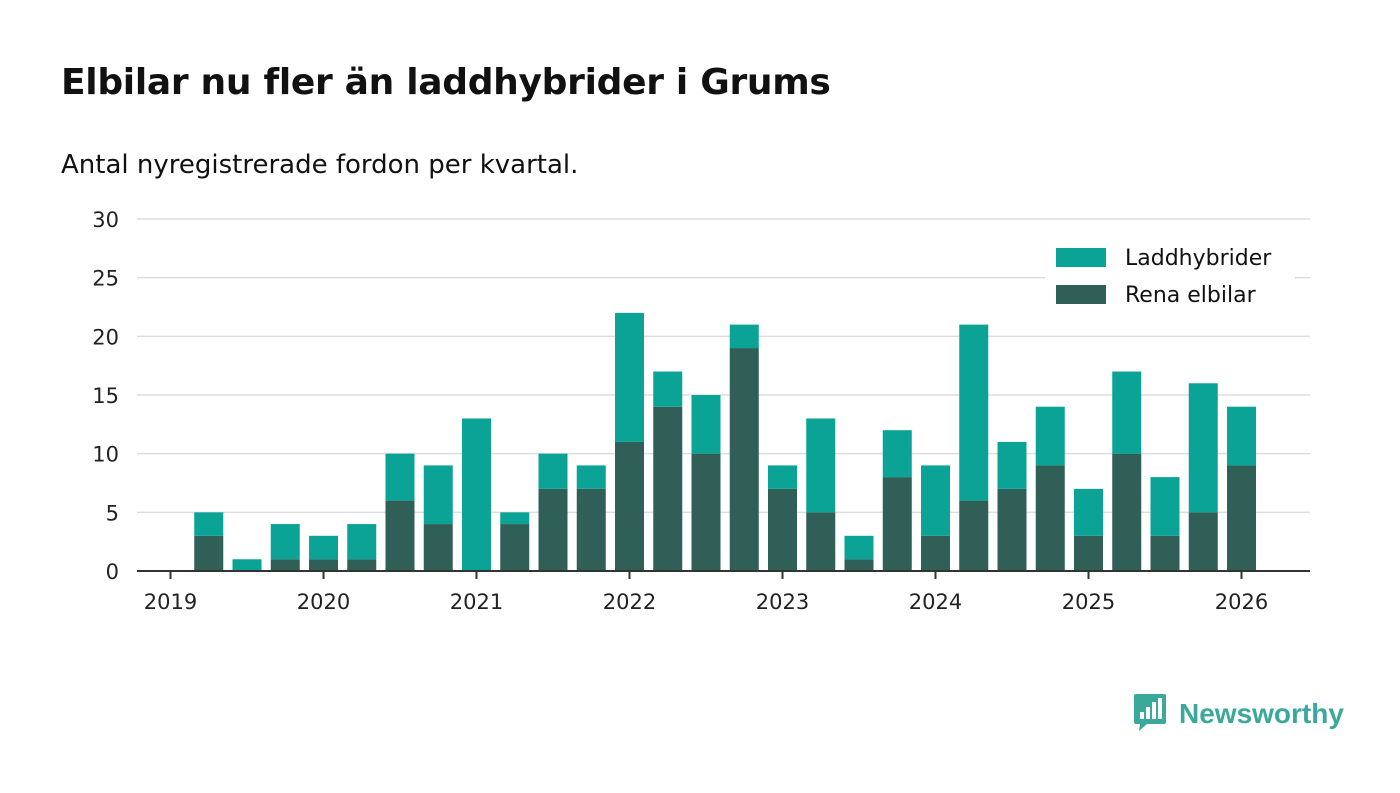 Image resolution: width=1400 pixels, height=793 pixels. Describe the element at coordinates (723, 592) in the screenshot. I see `x-axis: 2019 2020 2021 2022 2023 2024 2025 2026` at that location.